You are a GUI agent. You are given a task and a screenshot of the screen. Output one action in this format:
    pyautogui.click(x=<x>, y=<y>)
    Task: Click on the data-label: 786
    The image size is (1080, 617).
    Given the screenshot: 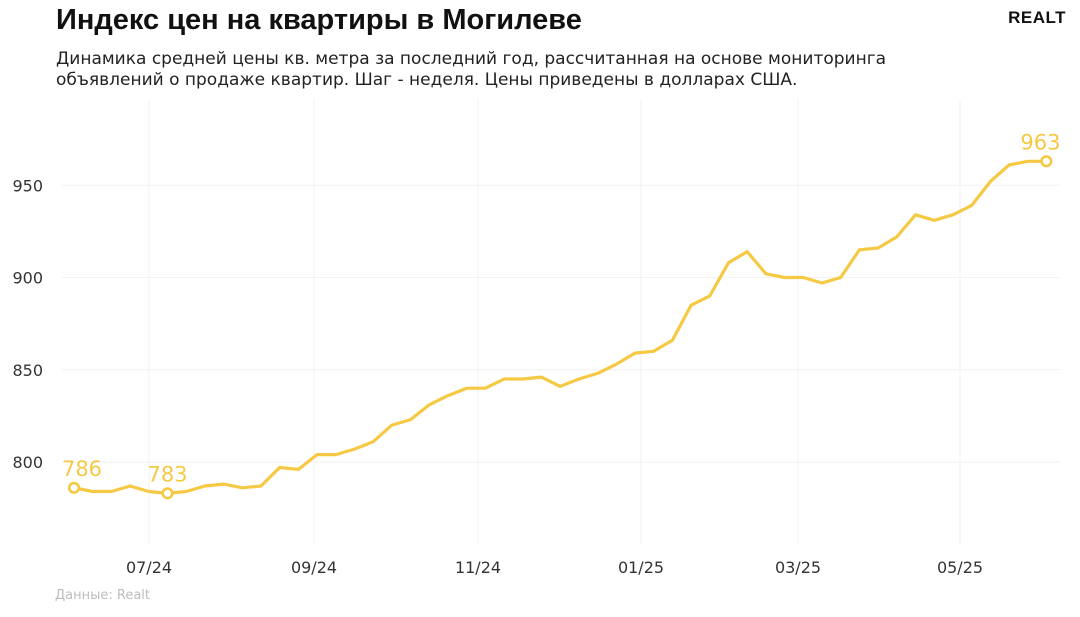 What is the action you would take?
    pyautogui.click(x=82, y=469)
    